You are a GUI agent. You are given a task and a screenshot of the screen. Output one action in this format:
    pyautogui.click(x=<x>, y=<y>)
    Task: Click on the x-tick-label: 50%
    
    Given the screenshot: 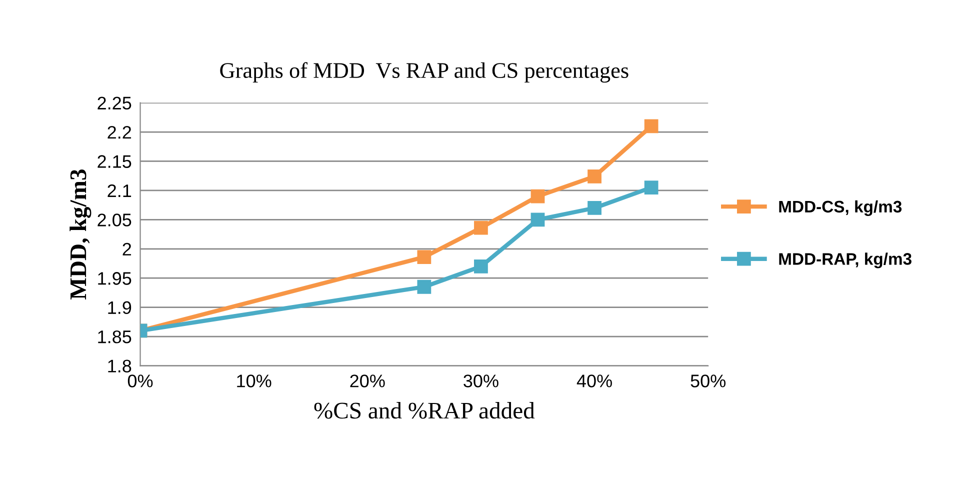 What is the action you would take?
    pyautogui.click(x=708, y=381)
    